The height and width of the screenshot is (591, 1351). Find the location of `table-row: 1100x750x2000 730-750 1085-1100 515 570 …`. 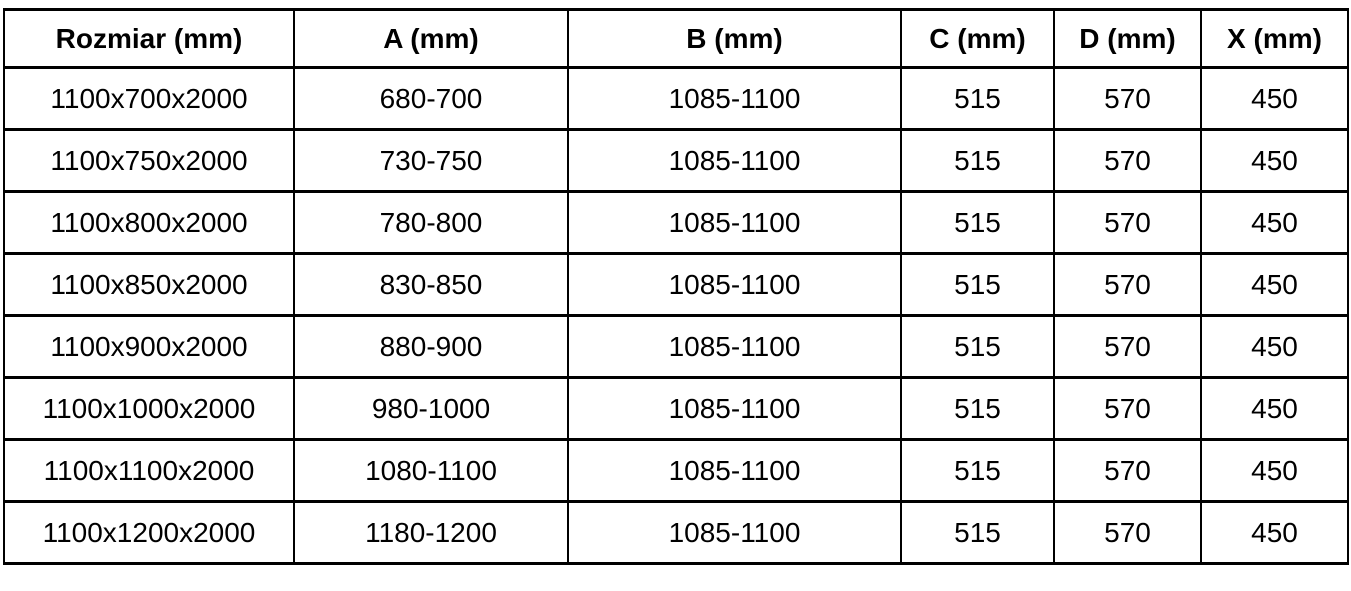

table-row: 1100x750x2000 730-750 1085-1100 515 570 … is located at coordinates (676, 160).